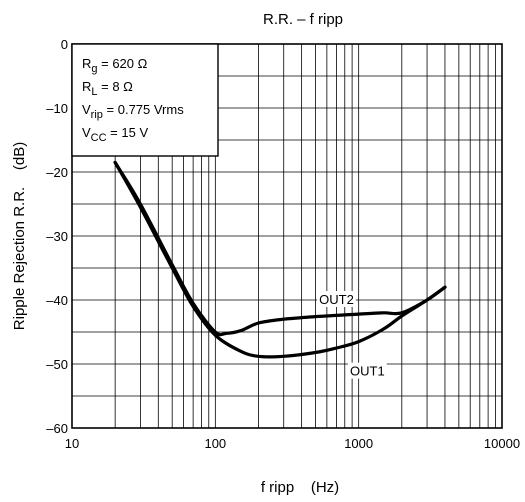 The image size is (525, 502). Describe the element at coordinates (57, 172) in the screenshot. I see `y-tick-label: –20` at that location.